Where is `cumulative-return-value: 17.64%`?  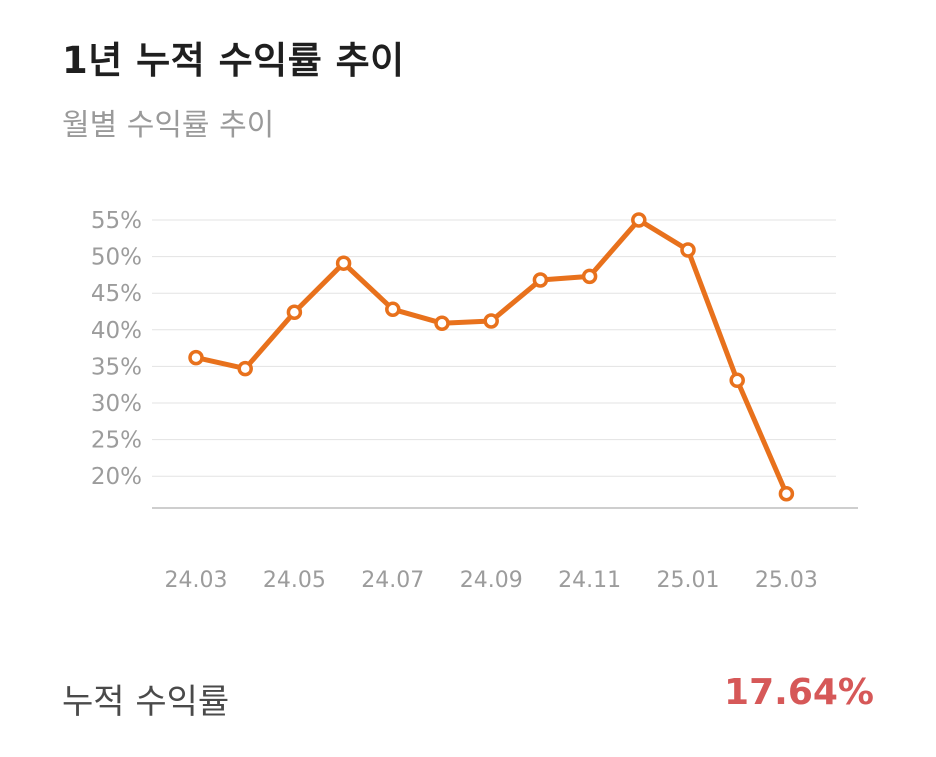 cumulative-return-value: 17.64% is located at coordinates (799, 692).